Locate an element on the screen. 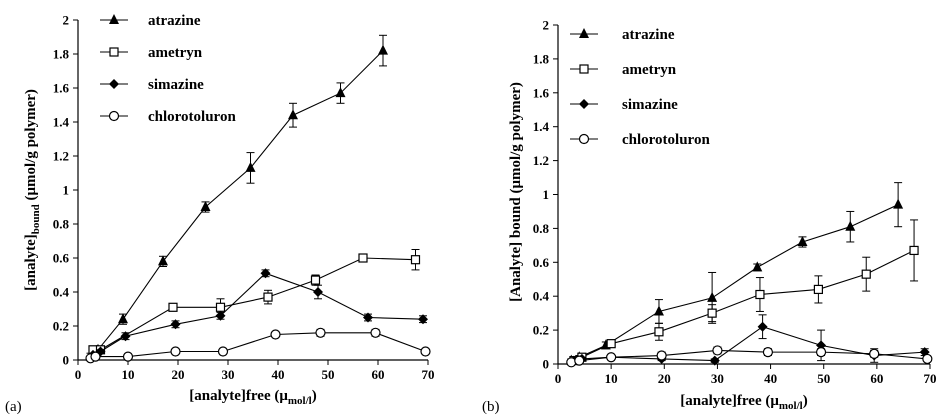  x-tick-label: 50 is located at coordinates (823, 378).